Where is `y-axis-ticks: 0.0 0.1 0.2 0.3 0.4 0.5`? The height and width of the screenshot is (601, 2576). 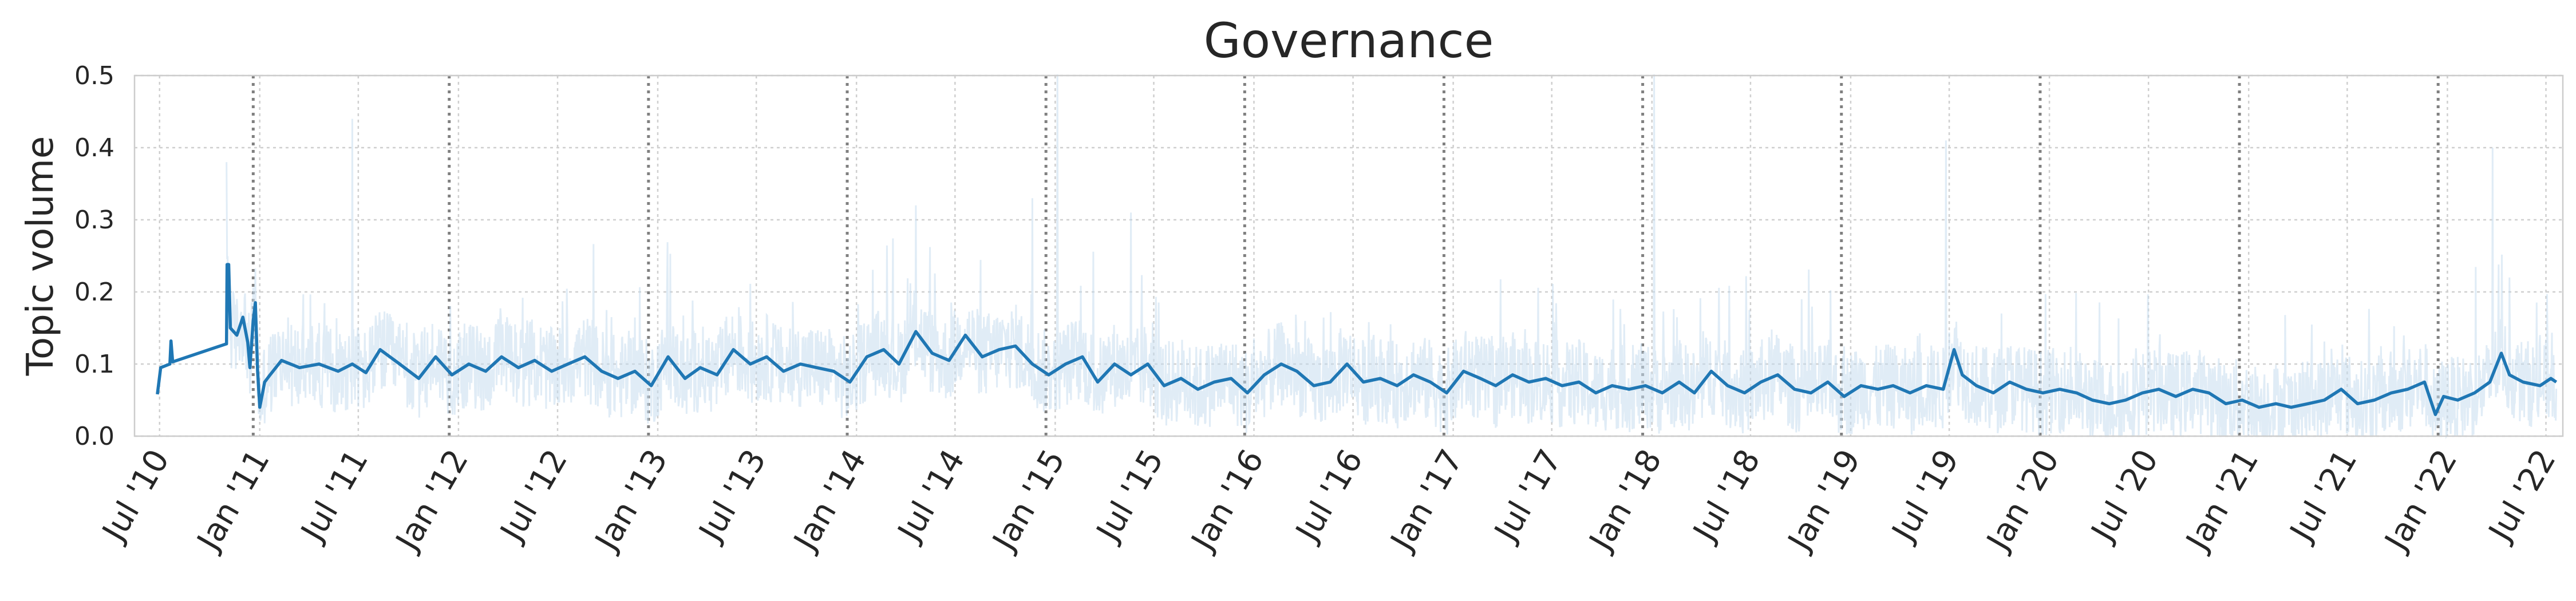 y-axis-ticks: 0.0 0.1 0.2 0.3 0.4 0.5 is located at coordinates (94, 256).